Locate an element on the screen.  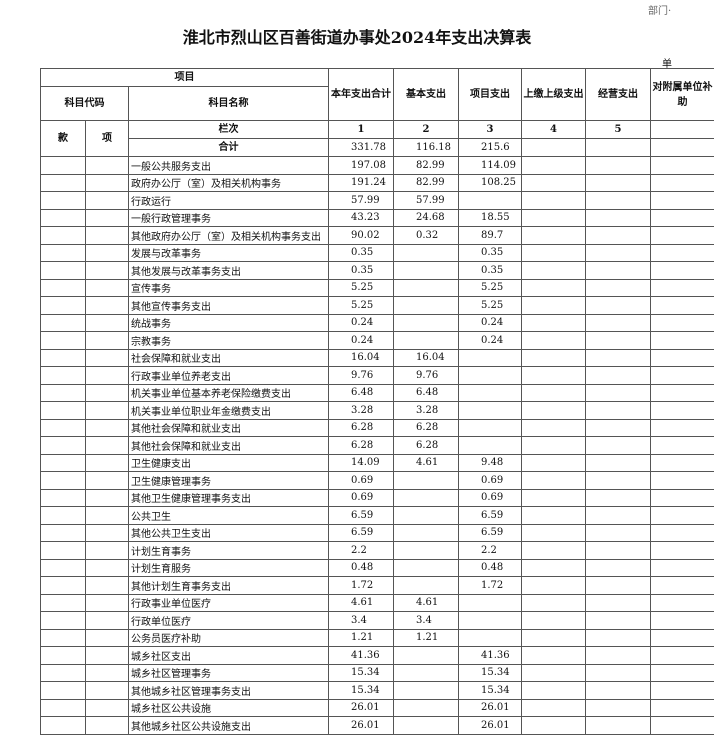
row: 一般行政管理事务 43.23 24.68 18.55 is located at coordinates (377, 217).